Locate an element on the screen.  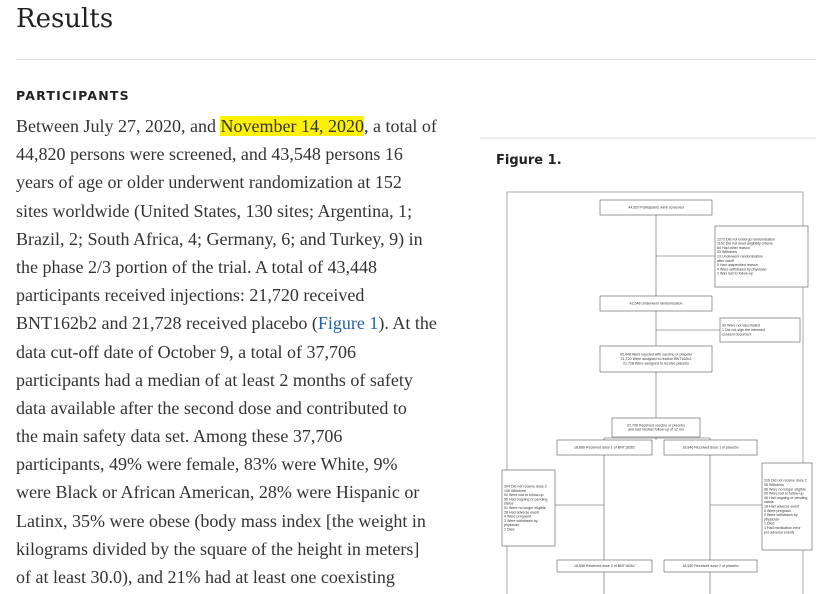
flow-text: after cutoff is located at coordinates (725, 261).